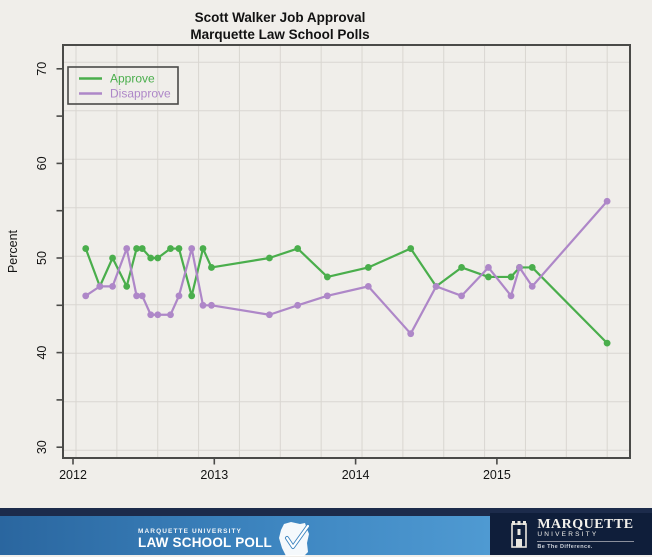 This screenshot has height=557, width=652. What do you see at coordinates (280, 17) in the screenshot?
I see `chart-title-line1: Scott Walker Job Approval` at bounding box center [280, 17].